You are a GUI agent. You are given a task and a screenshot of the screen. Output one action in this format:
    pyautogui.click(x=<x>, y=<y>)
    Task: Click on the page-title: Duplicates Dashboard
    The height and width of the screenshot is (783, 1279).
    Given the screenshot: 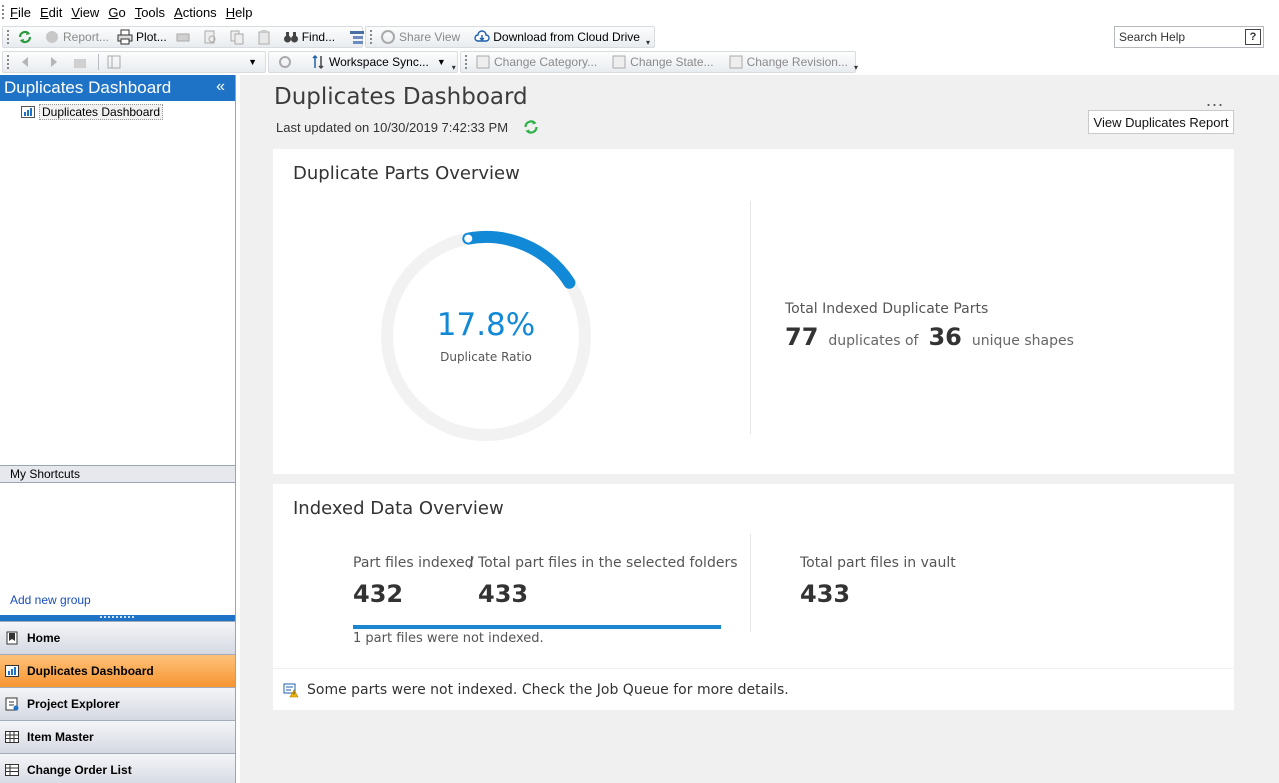 What is the action you would take?
    pyautogui.click(x=401, y=97)
    